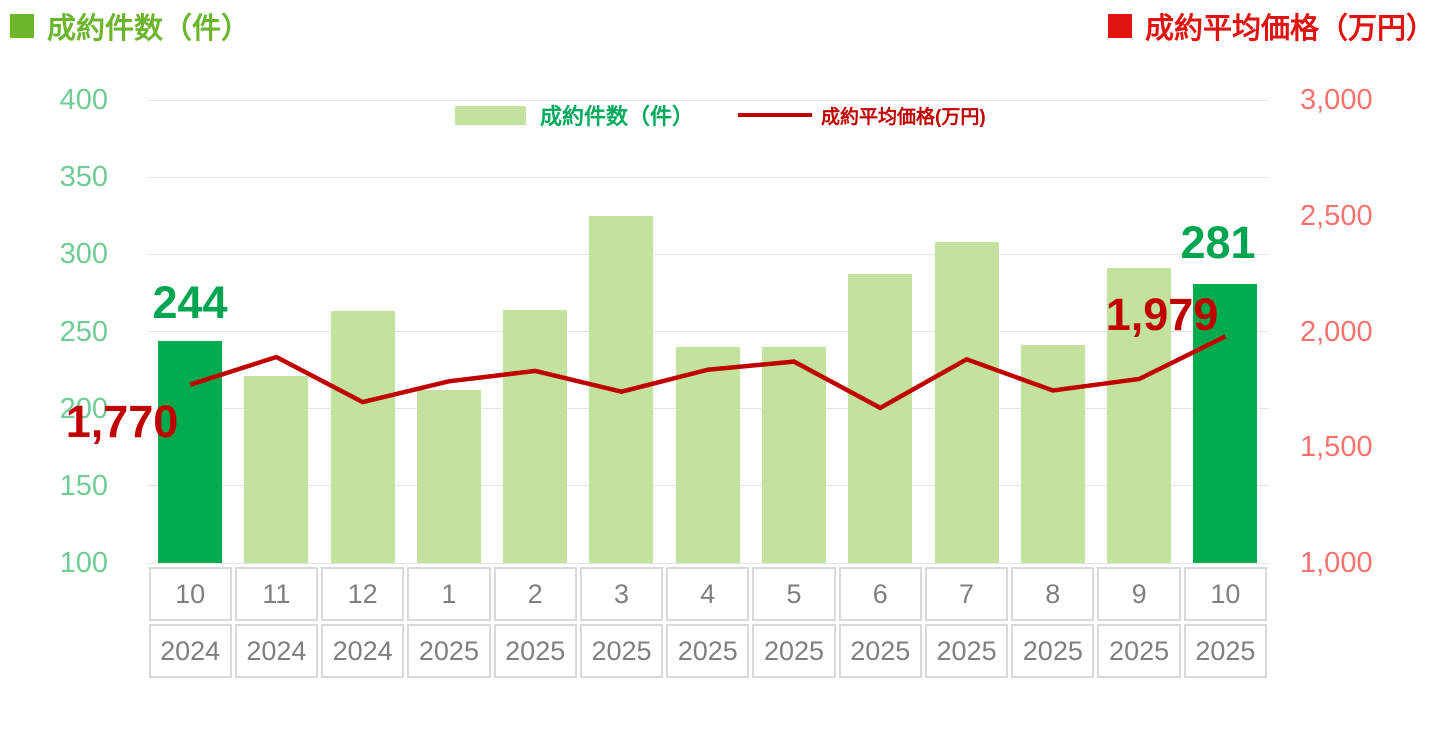 The height and width of the screenshot is (738, 1440). Describe the element at coordinates (83, 485) in the screenshot. I see `y-axis-left-tick: 150` at that location.